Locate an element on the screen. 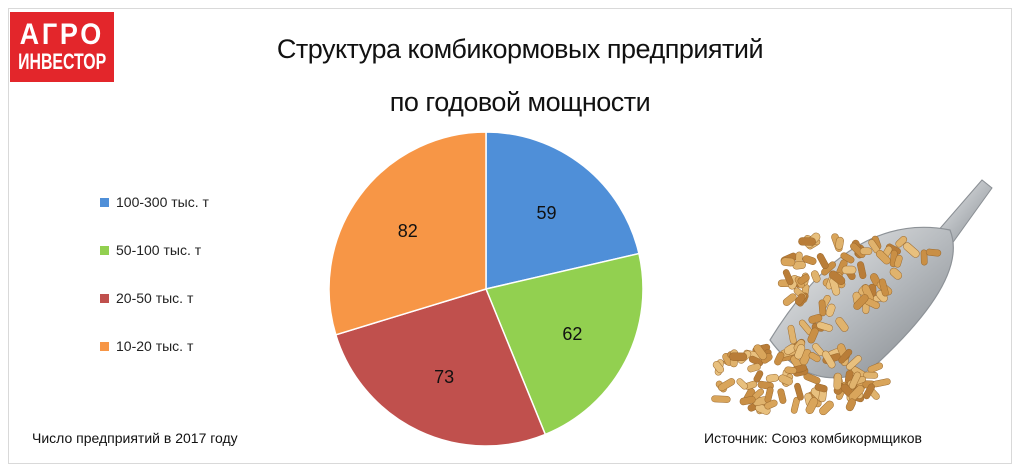 The image size is (1024, 474). legend-label: 50-100 тыс. т is located at coordinates (159, 250).